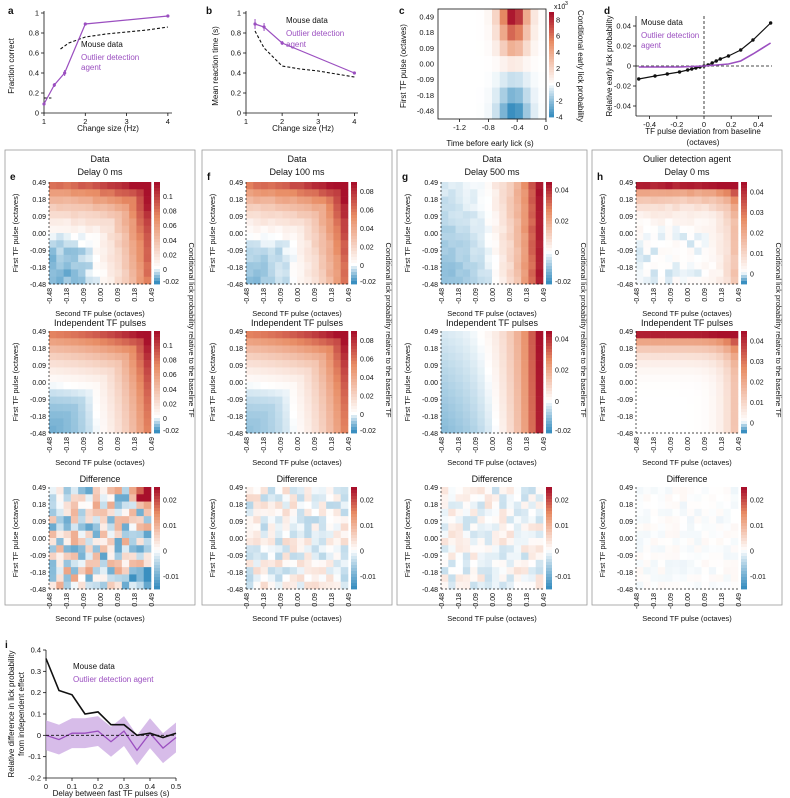 This screenshot has height=798, width=790. Describe the element at coordinates (527, 295) in the screenshot. I see `x-tick-label: 0.18` at that location.